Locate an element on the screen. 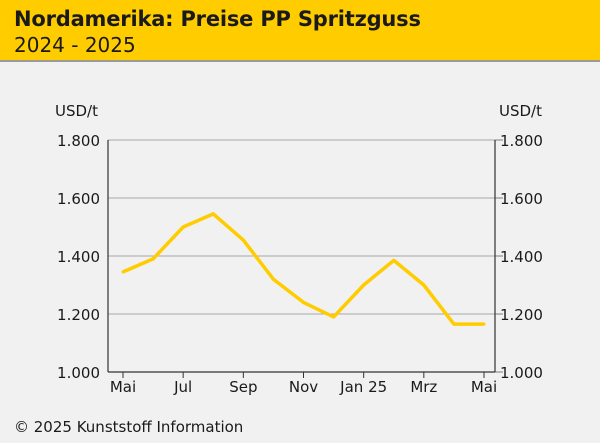 This screenshot has height=443, width=600. y-tick-label-left: 1.400 is located at coordinates (78, 257).